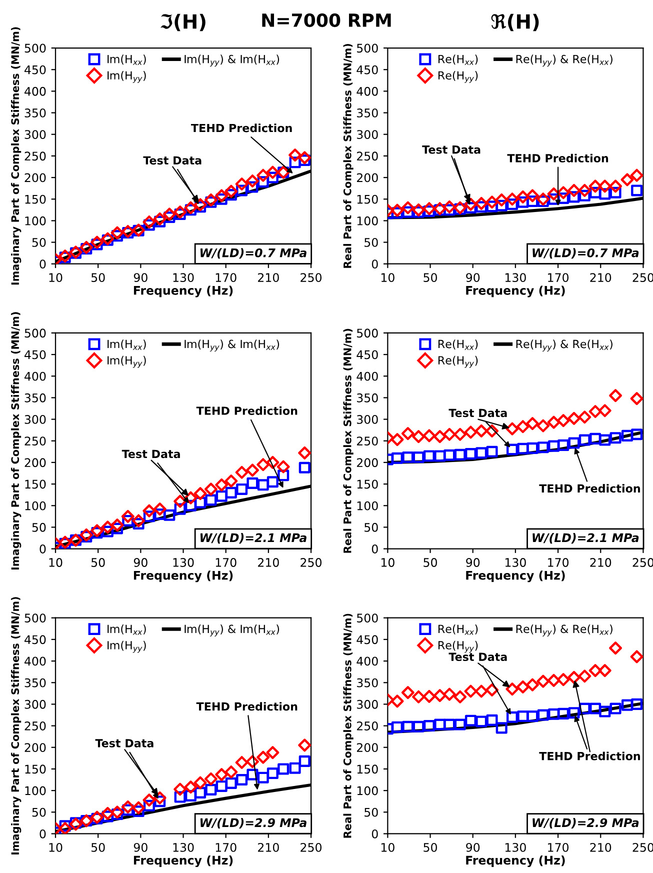 This screenshot has width=653, height=873. Describe the element at coordinates (127, 59) in the screenshot. I see `legend-label: Im(H$_{xx}$)` at that location.